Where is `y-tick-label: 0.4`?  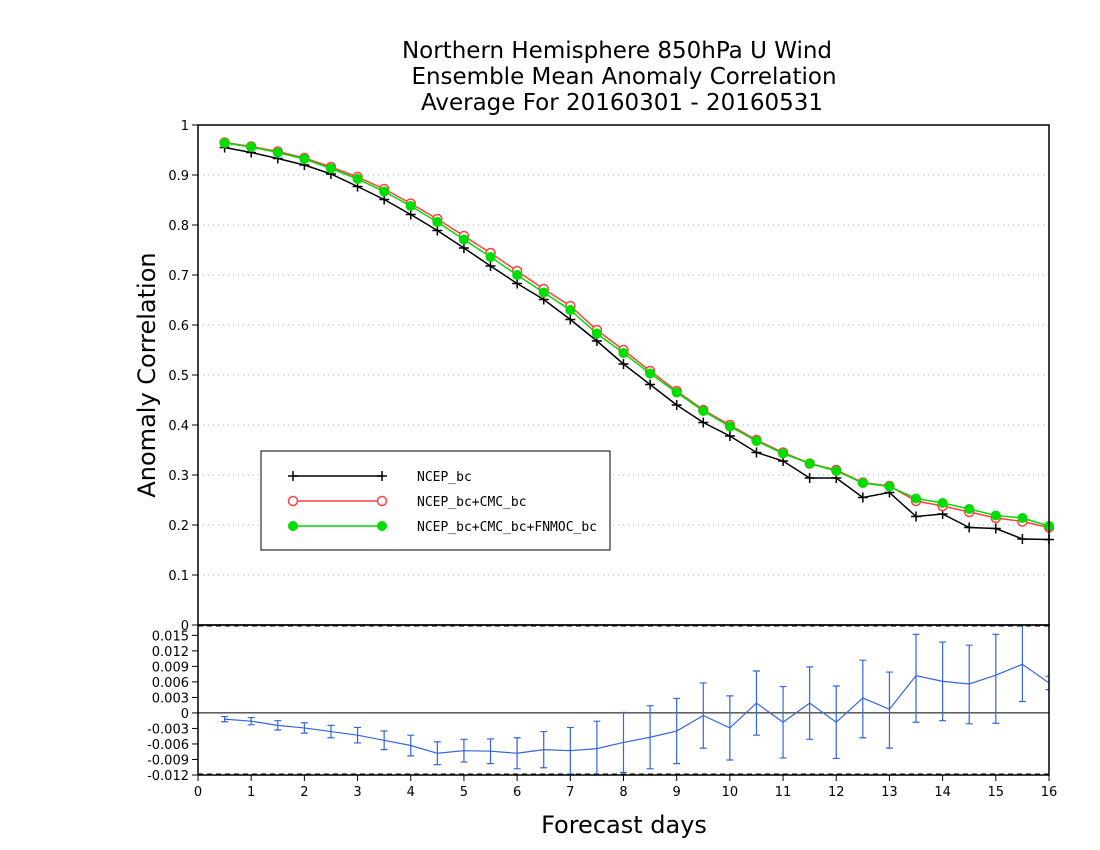 y-tick-label: 0.4 is located at coordinates (178, 426).